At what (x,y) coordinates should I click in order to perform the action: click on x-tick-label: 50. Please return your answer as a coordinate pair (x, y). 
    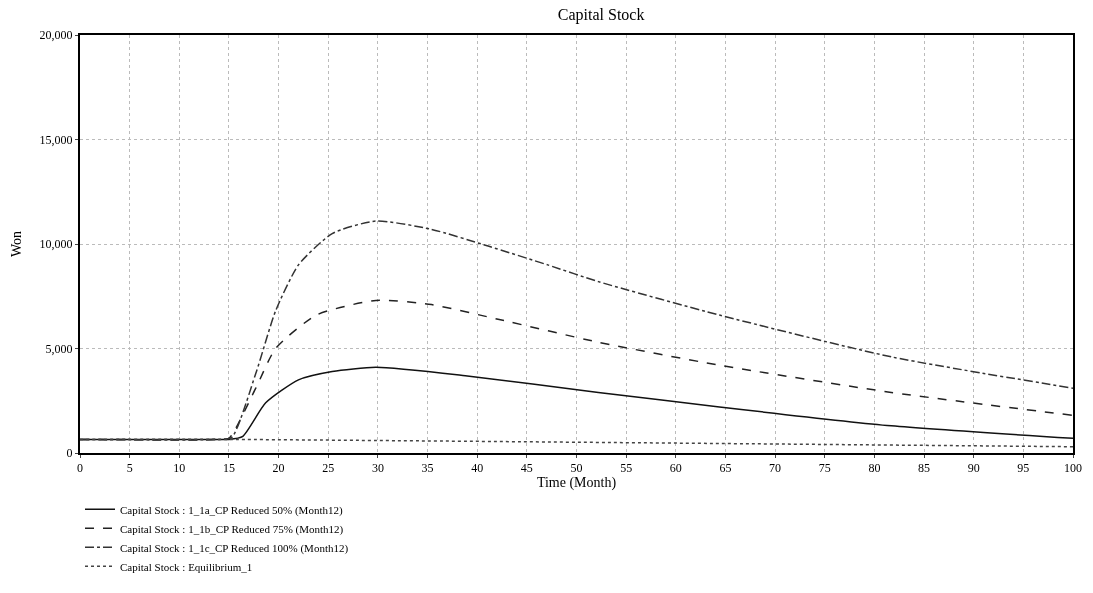
    Looking at the image, I should click on (576, 468).